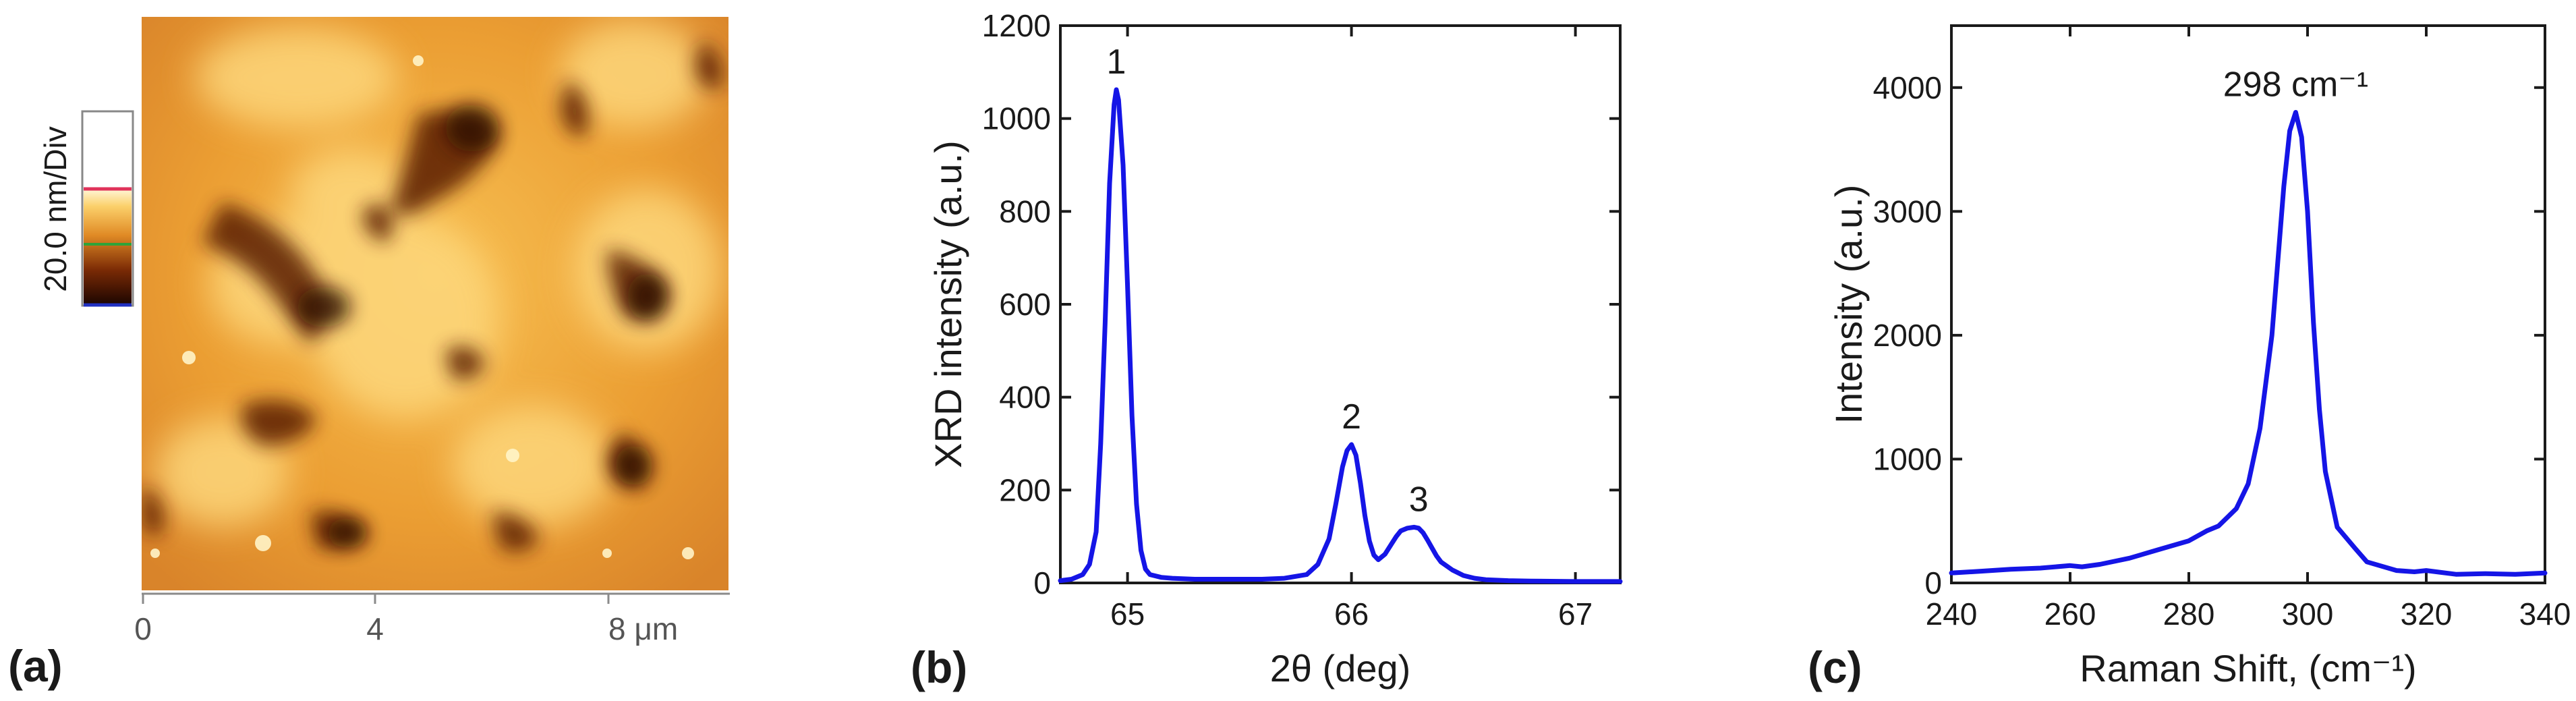  What do you see at coordinates (1268, 281) in the screenshot?
I see `xrd-peak-labels: 1 2 3` at bounding box center [1268, 281].